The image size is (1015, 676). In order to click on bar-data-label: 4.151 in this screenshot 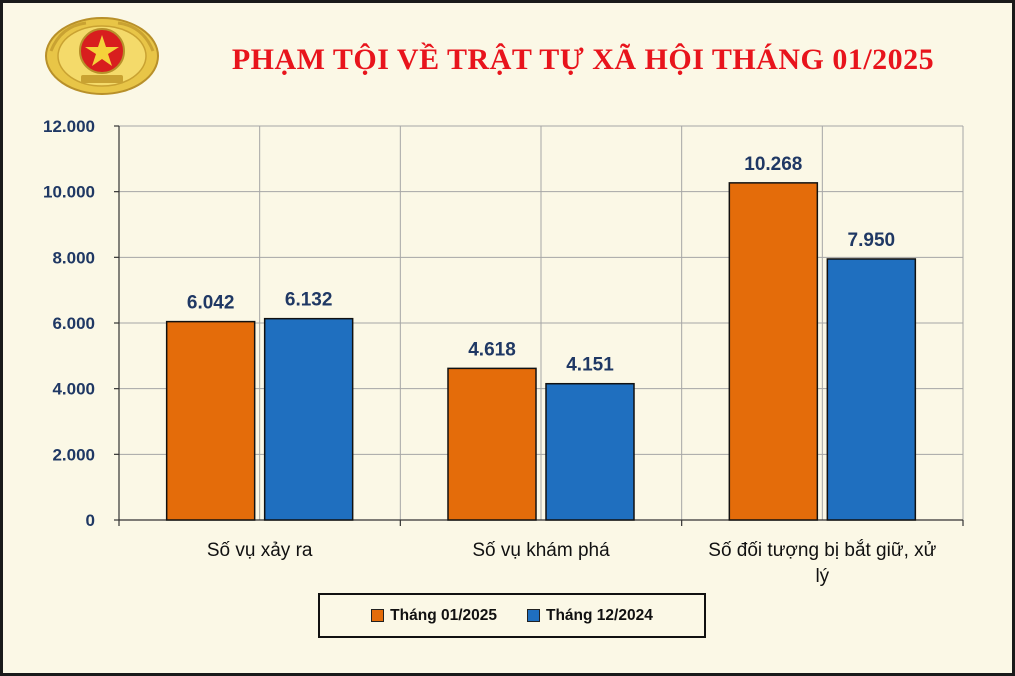, I will do `click(590, 365)`.